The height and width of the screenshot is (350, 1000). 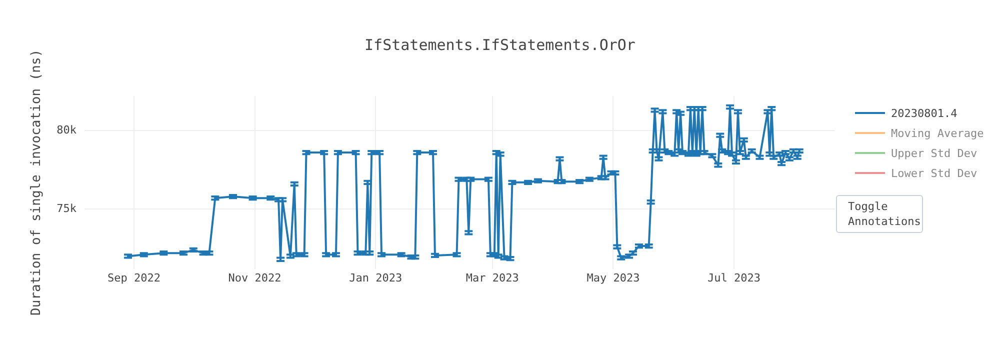 What do you see at coordinates (492, 277) in the screenshot?
I see `x-tick-label: Mar 2023` at bounding box center [492, 277].